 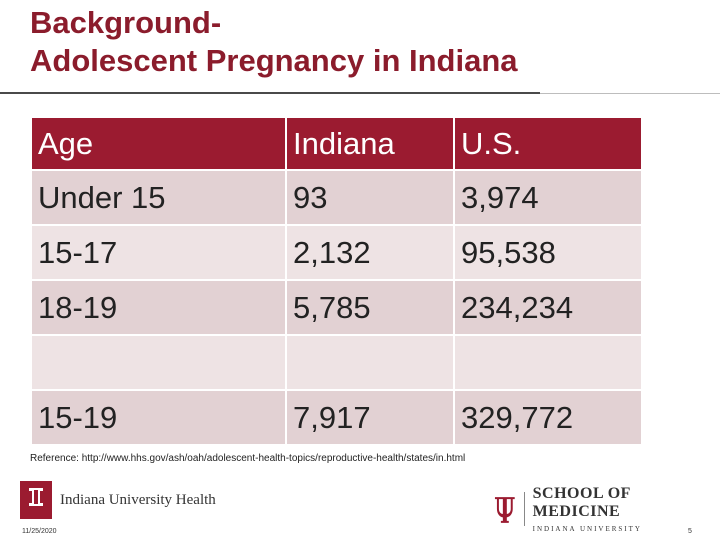 I want to click on logo-separator, so click(x=524, y=509).